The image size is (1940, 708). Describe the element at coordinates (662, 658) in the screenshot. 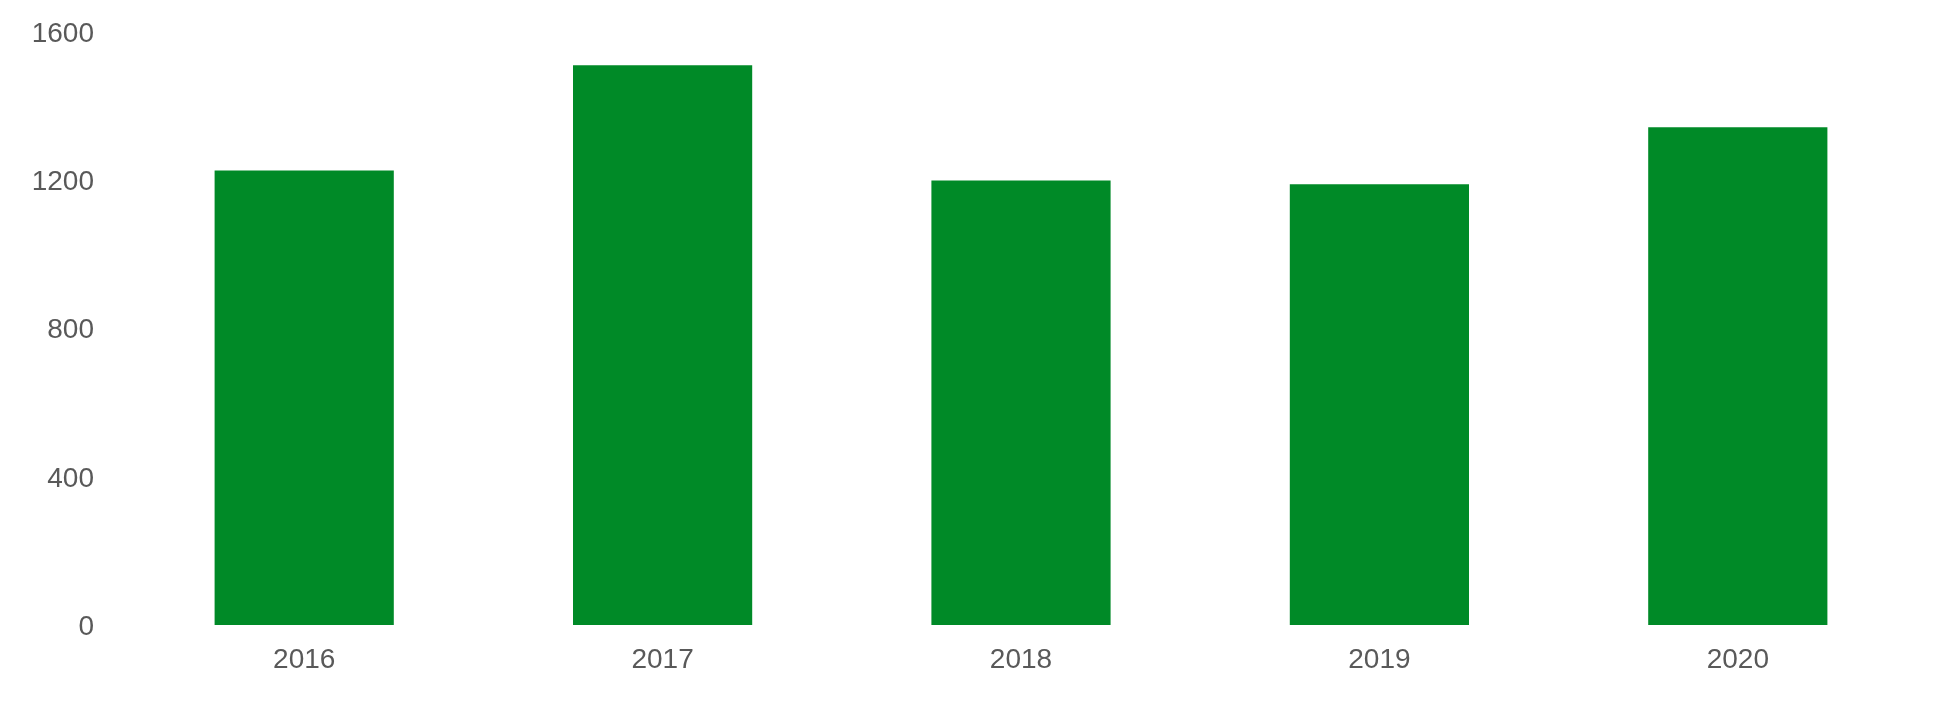

I see `x-tick-label: 2017` at that location.